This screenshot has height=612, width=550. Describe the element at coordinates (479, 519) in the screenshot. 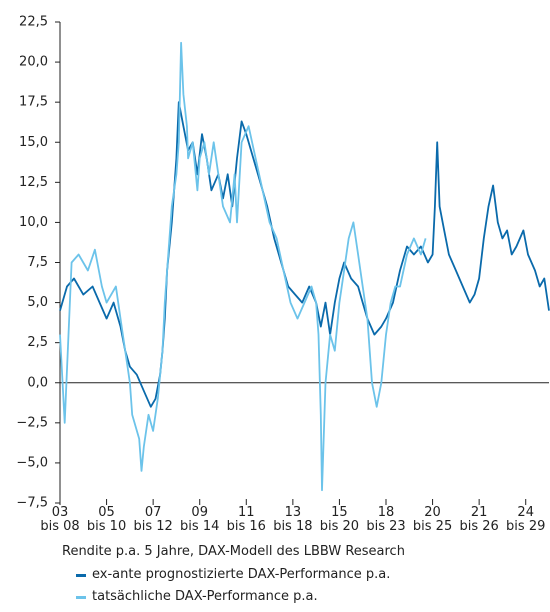

I see `x-tick-label: 21 bis 26` at that location.